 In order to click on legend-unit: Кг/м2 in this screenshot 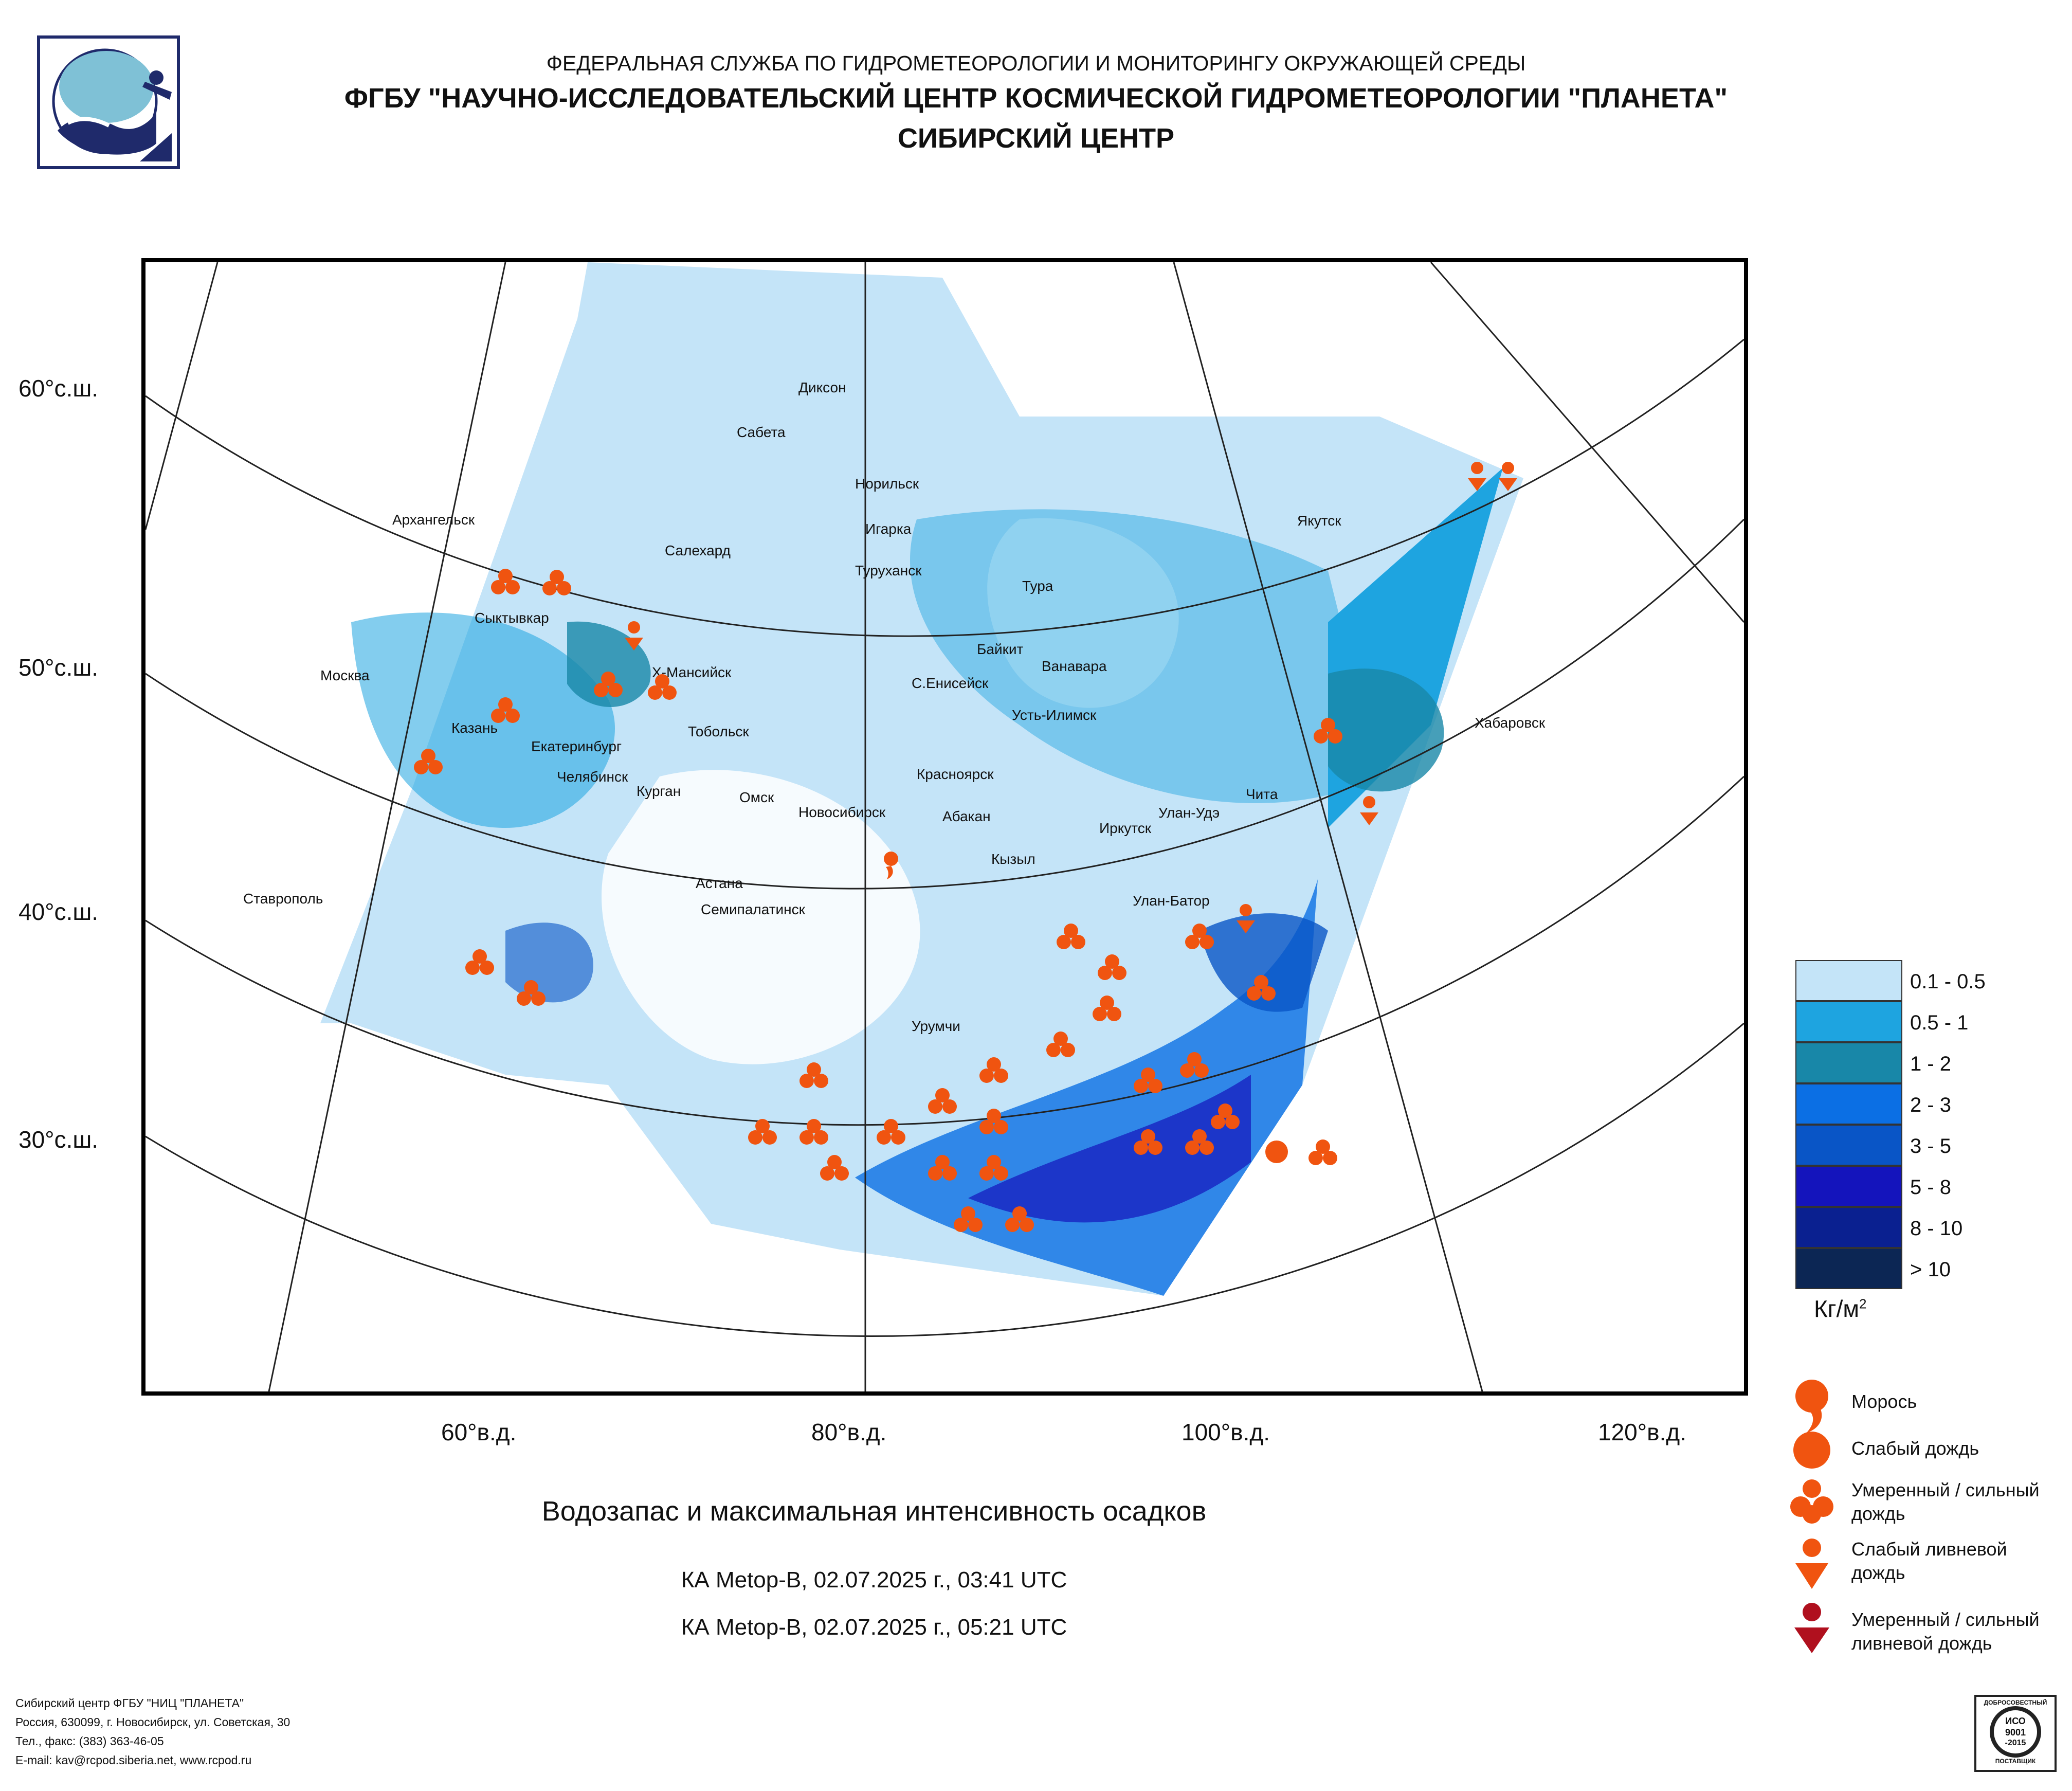, I will do `click(1840, 1308)`.